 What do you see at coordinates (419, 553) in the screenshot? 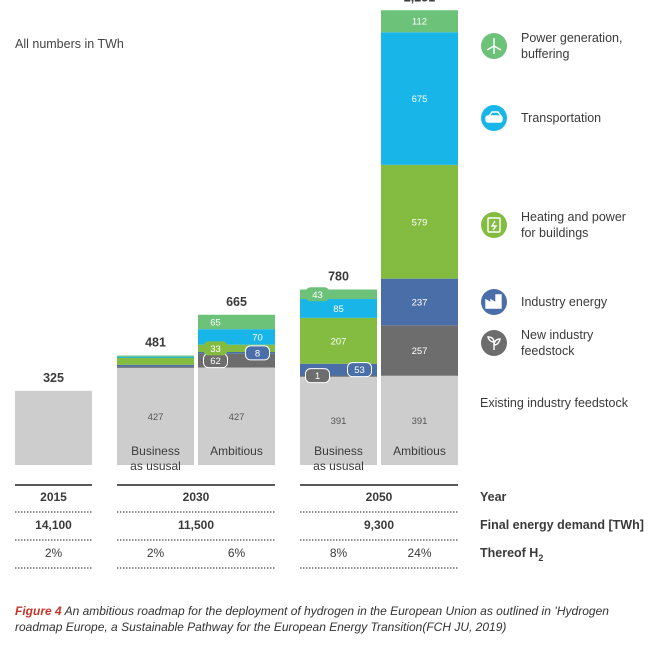
I see `table-cell: 24%` at bounding box center [419, 553].